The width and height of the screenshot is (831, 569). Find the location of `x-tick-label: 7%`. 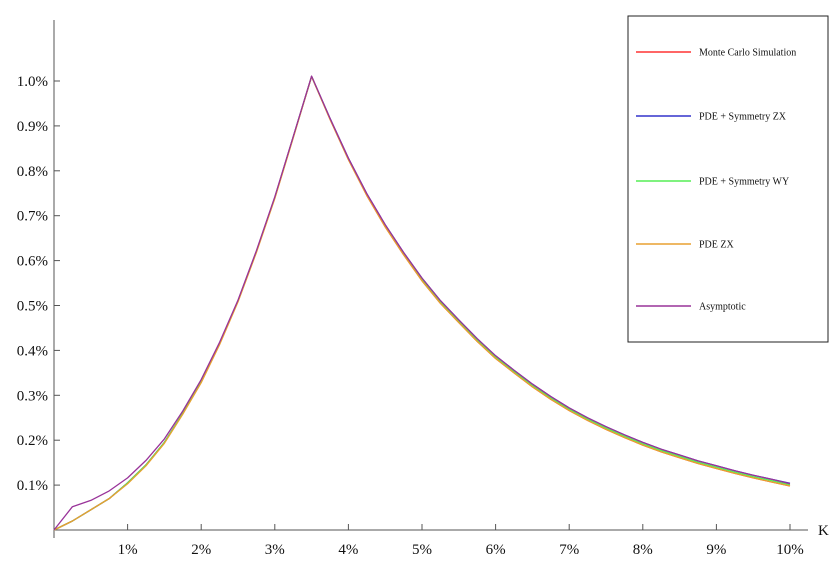

x-tick-label: 7% is located at coordinates (569, 550).